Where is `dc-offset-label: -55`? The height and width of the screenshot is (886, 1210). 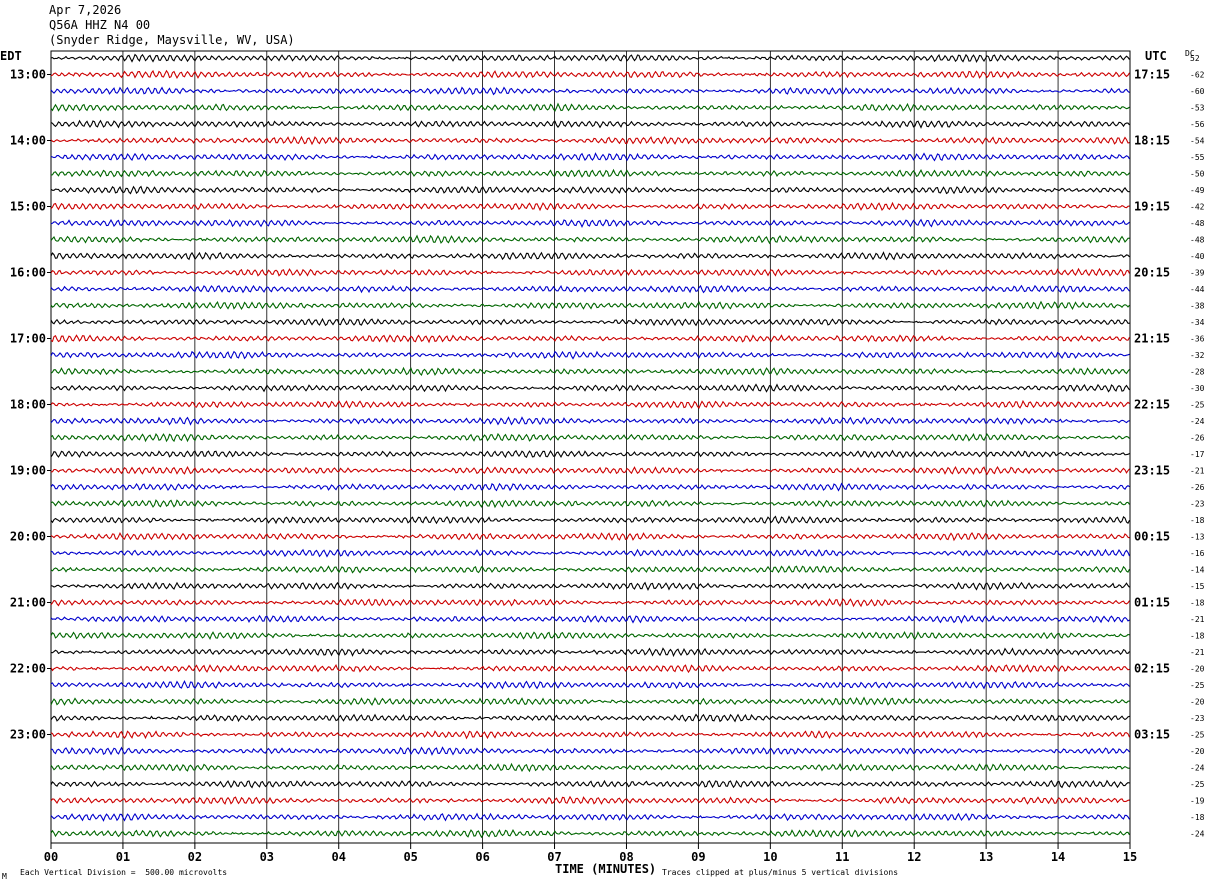 dc-offset-label: -55 is located at coordinates (1197, 157).